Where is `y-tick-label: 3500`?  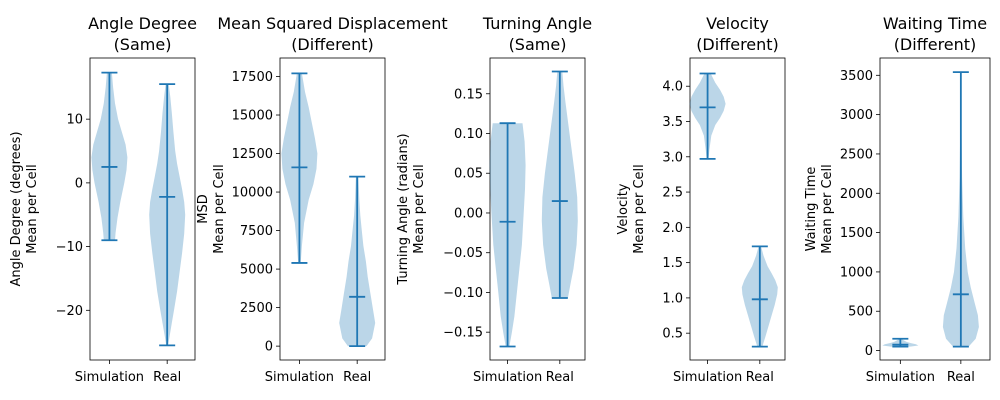
y-tick-label: 3500 is located at coordinates (856, 76).